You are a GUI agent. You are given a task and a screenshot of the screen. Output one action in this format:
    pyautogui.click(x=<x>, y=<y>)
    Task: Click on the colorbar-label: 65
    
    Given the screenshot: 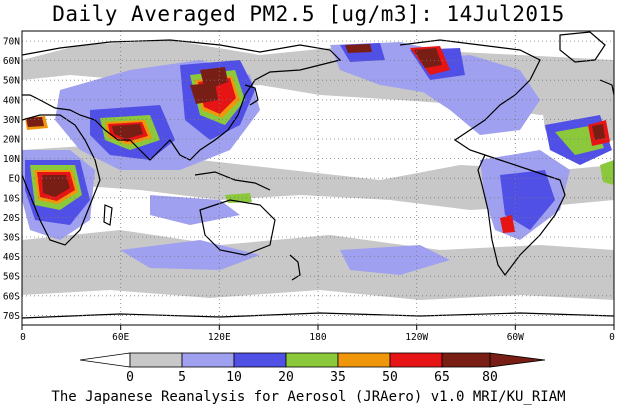 What is the action you would take?
    pyautogui.click(x=442, y=377)
    